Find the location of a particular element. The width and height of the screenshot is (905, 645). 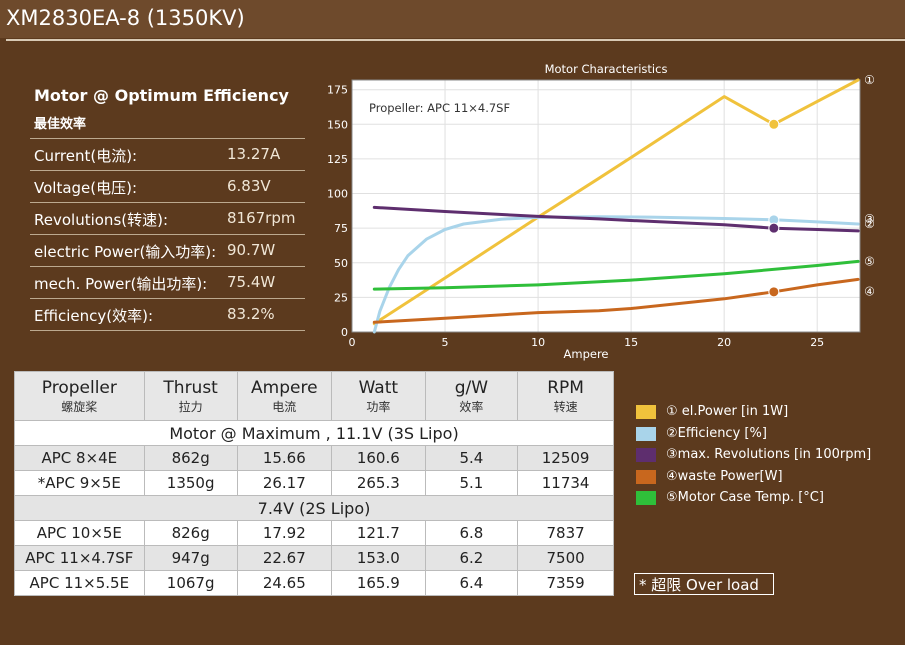

section-title: Motor @ Maximum , 11.1V (3S Lipo) is located at coordinates (314, 433).